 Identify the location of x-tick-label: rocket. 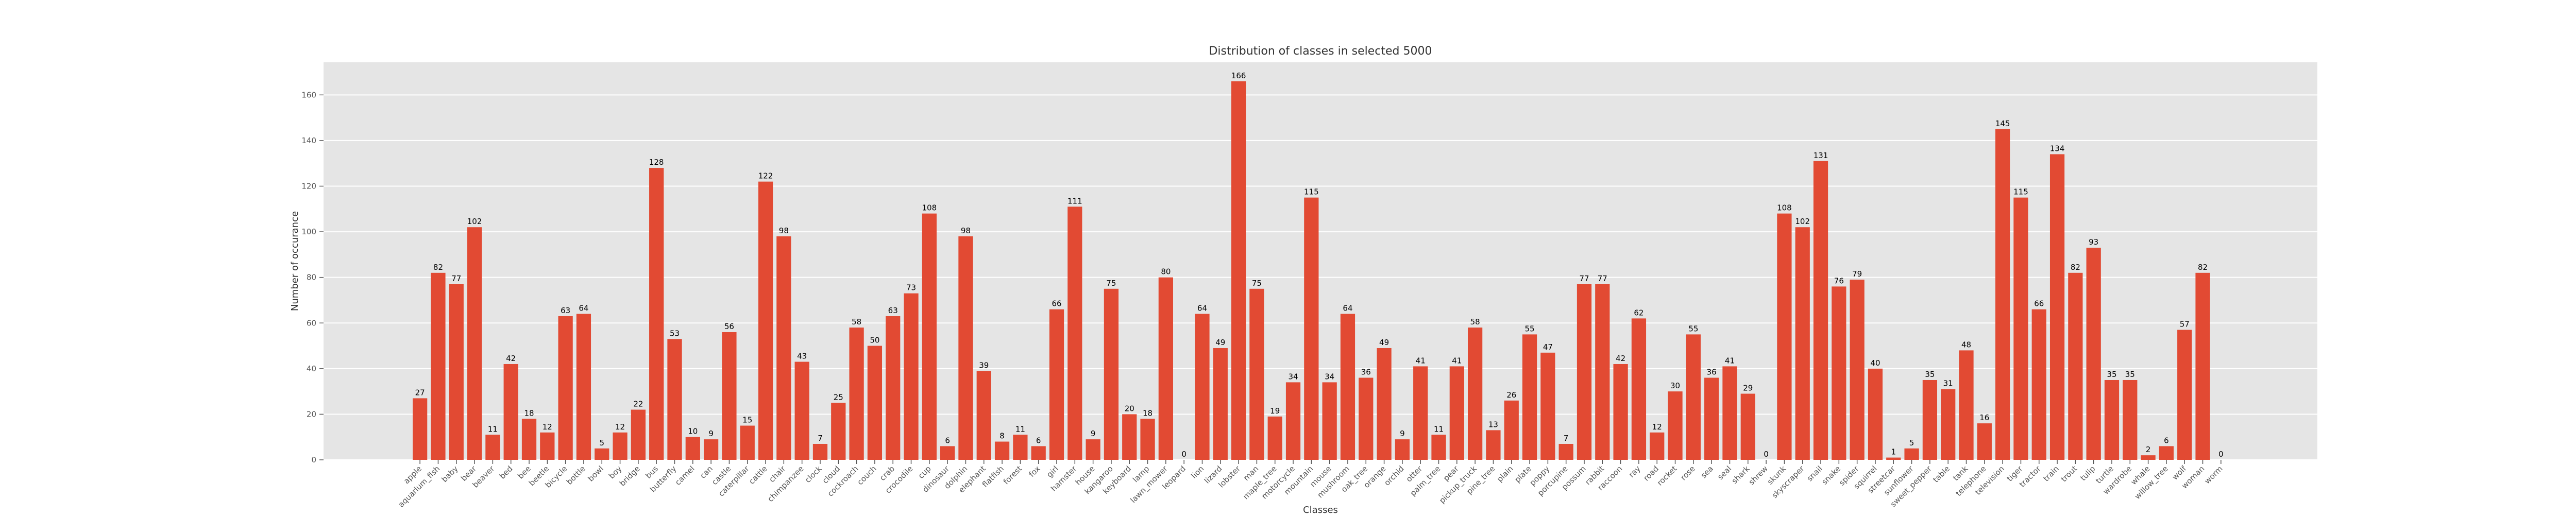
(1667, 476).